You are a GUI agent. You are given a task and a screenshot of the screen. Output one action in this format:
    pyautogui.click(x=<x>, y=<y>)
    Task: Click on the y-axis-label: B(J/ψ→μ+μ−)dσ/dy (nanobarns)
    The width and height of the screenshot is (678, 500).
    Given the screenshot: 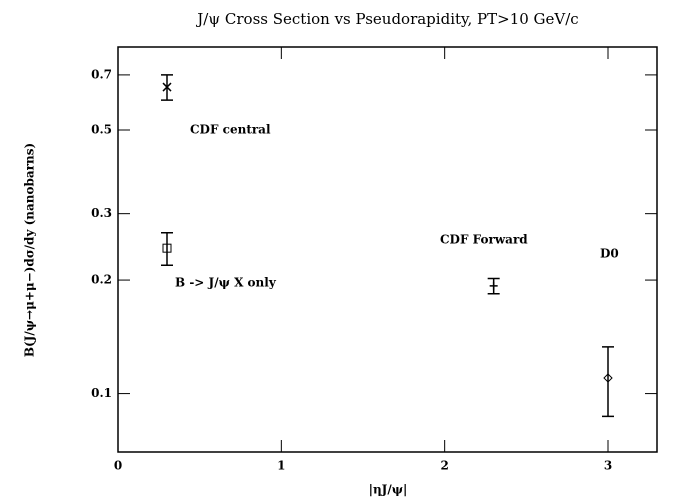 What is the action you would take?
    pyautogui.click(x=30, y=250)
    